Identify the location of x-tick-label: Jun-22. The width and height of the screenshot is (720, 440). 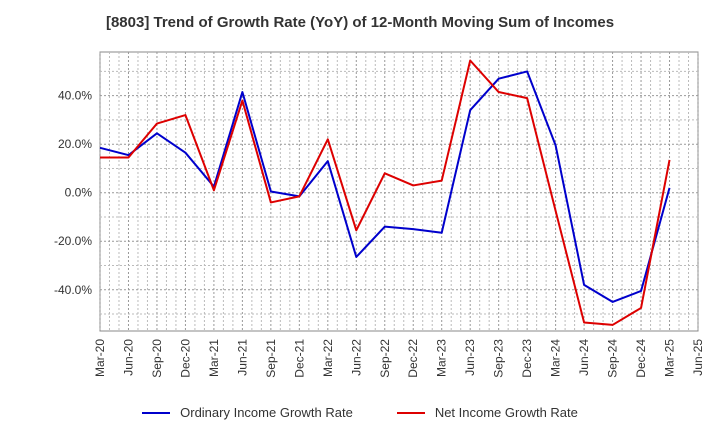
(356, 357).